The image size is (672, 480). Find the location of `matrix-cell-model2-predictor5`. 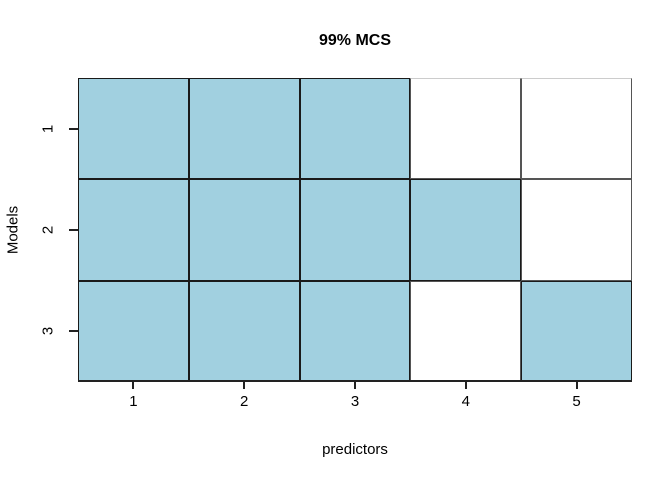

matrix-cell-model2-predictor5 is located at coordinates (576, 230).